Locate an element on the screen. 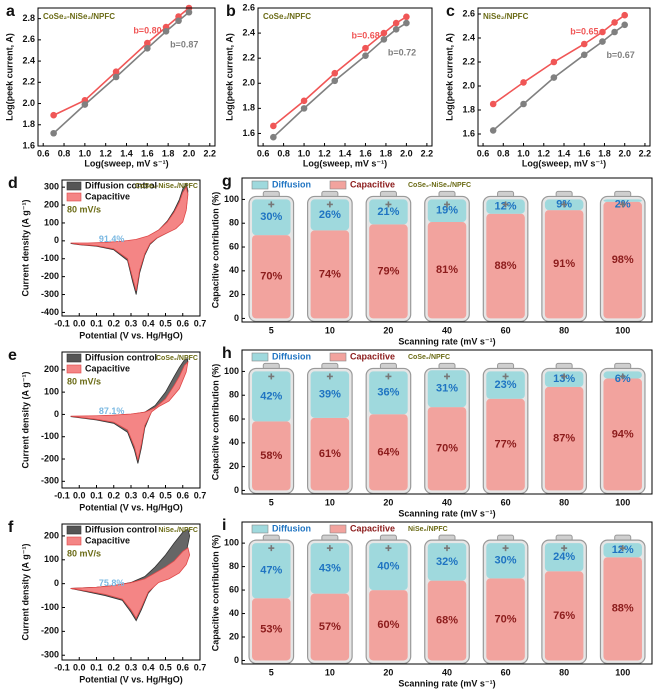 The image size is (658, 692). y-tick-label: -100 is located at coordinates (50, 436).